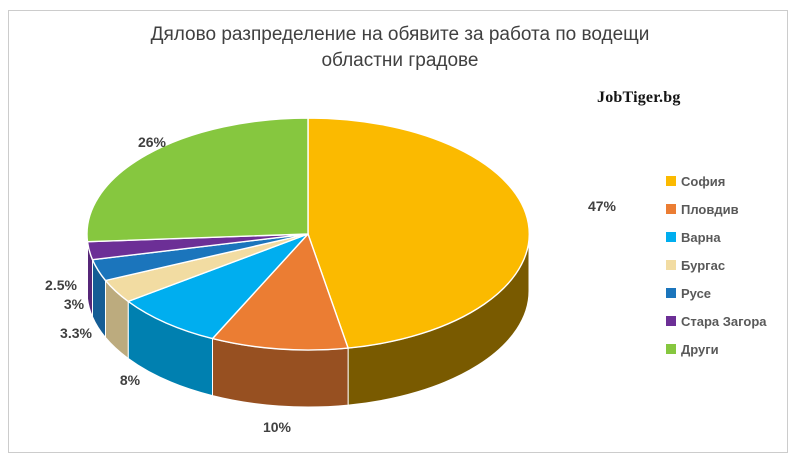  Describe the element at coordinates (671, 237) in the screenshot. I see `legend-swatch-varna` at that location.